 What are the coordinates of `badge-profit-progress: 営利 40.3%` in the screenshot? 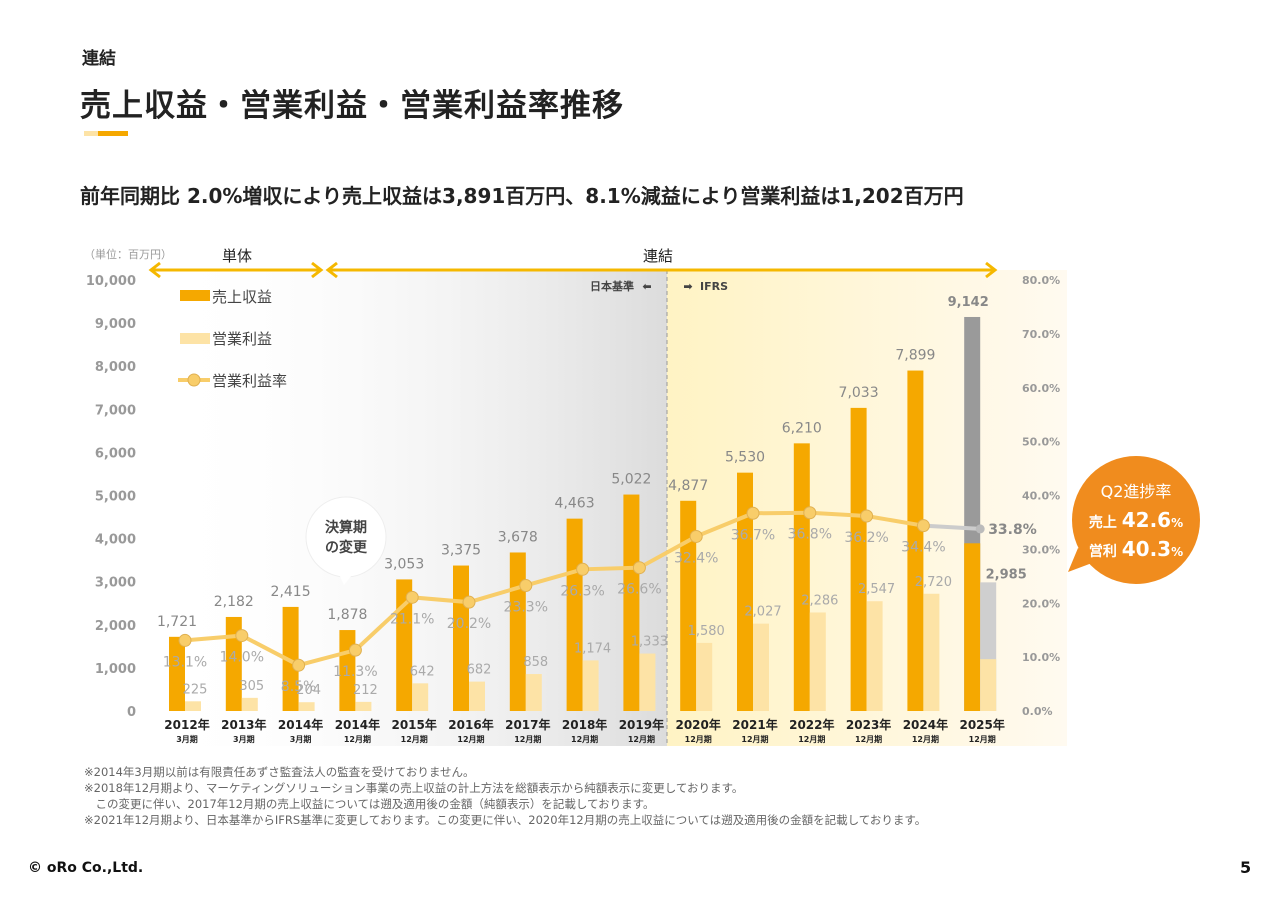 It's located at (1136, 549).